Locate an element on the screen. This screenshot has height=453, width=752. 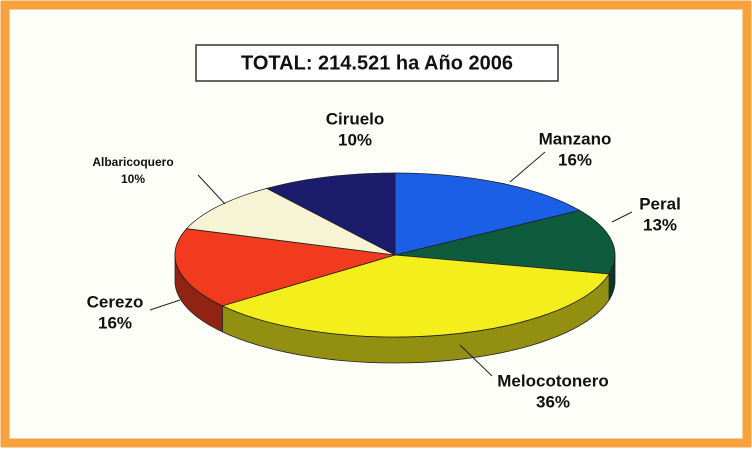
title-box is located at coordinates (377, 63).